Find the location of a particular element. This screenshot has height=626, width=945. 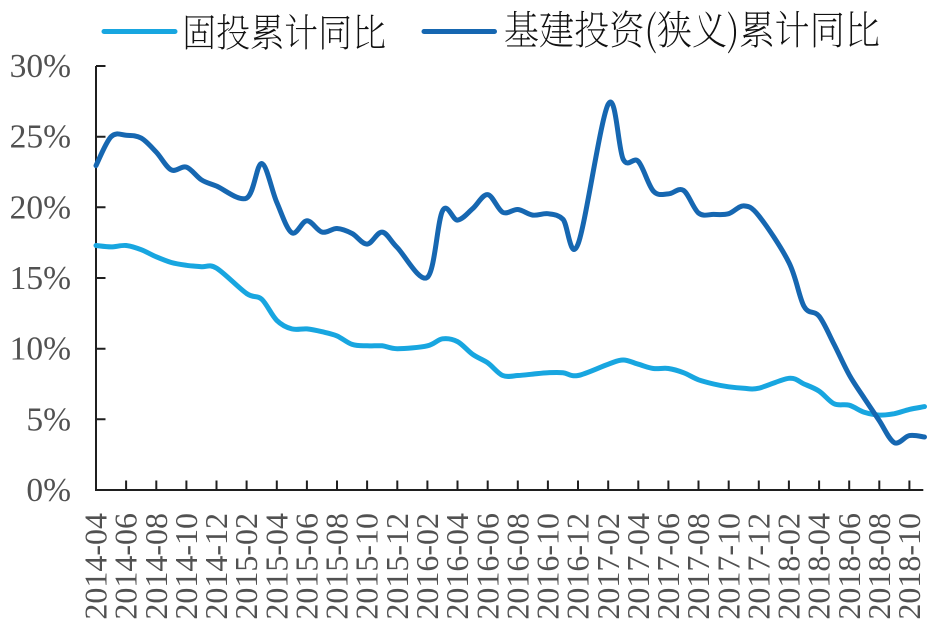

svg-text: 2017-06 is located at coordinates (668, 566).